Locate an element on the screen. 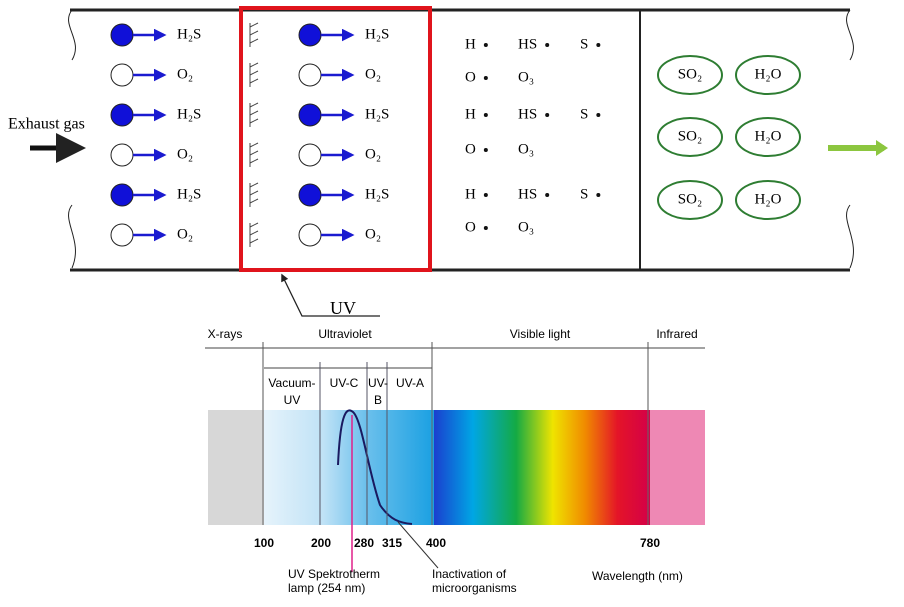 The width and height of the screenshot is (904, 607). region-label: X-rays is located at coordinates (225, 334).